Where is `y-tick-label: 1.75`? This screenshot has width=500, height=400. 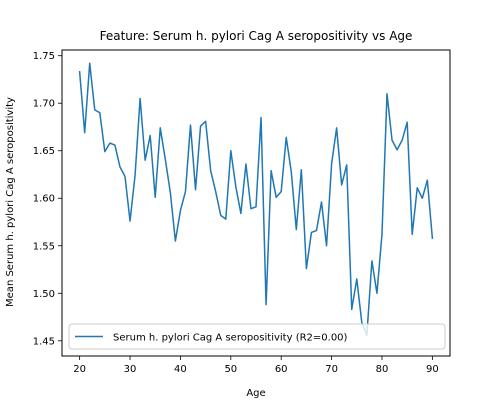 y-tick-label: 1.75 is located at coordinates (44, 56).